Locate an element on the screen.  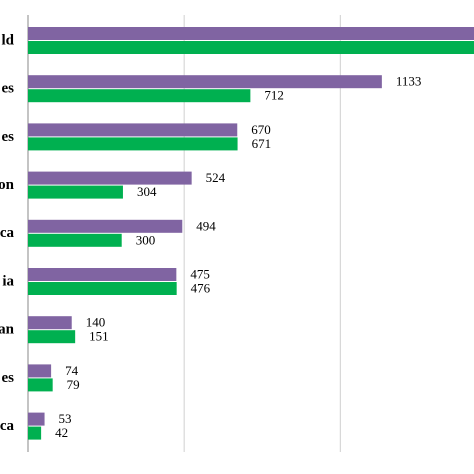
value-label: 671 is located at coordinates (261, 143).